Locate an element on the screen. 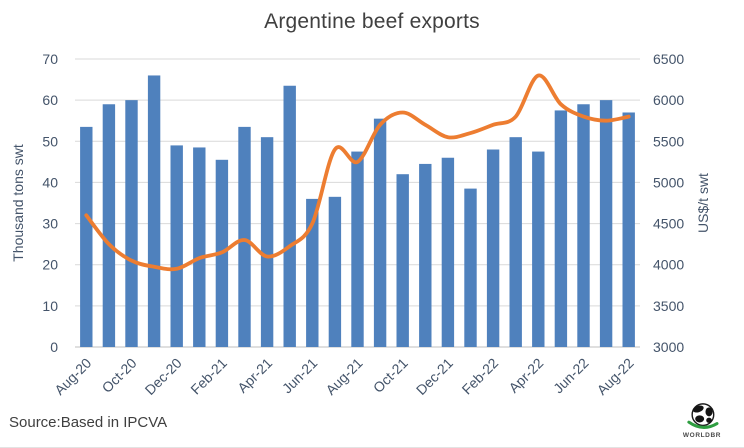 Image resolution: width=744 pixels, height=448 pixels. x-axis-tick-label: Aug-21 is located at coordinates (343, 376).